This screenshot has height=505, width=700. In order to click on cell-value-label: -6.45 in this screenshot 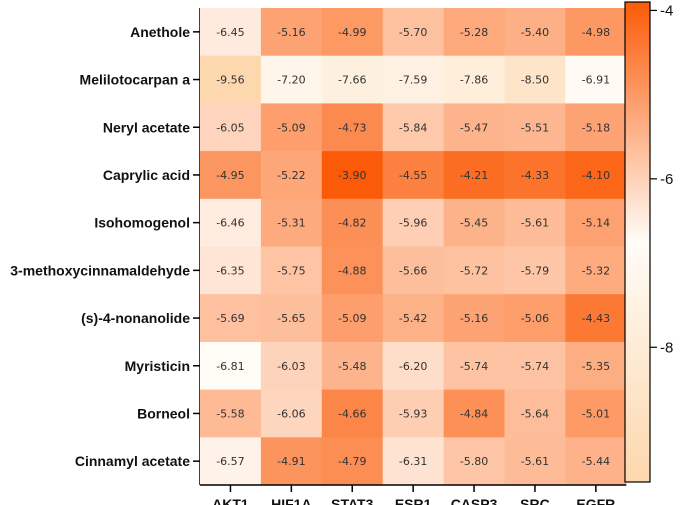, I will do `click(230, 32)`.